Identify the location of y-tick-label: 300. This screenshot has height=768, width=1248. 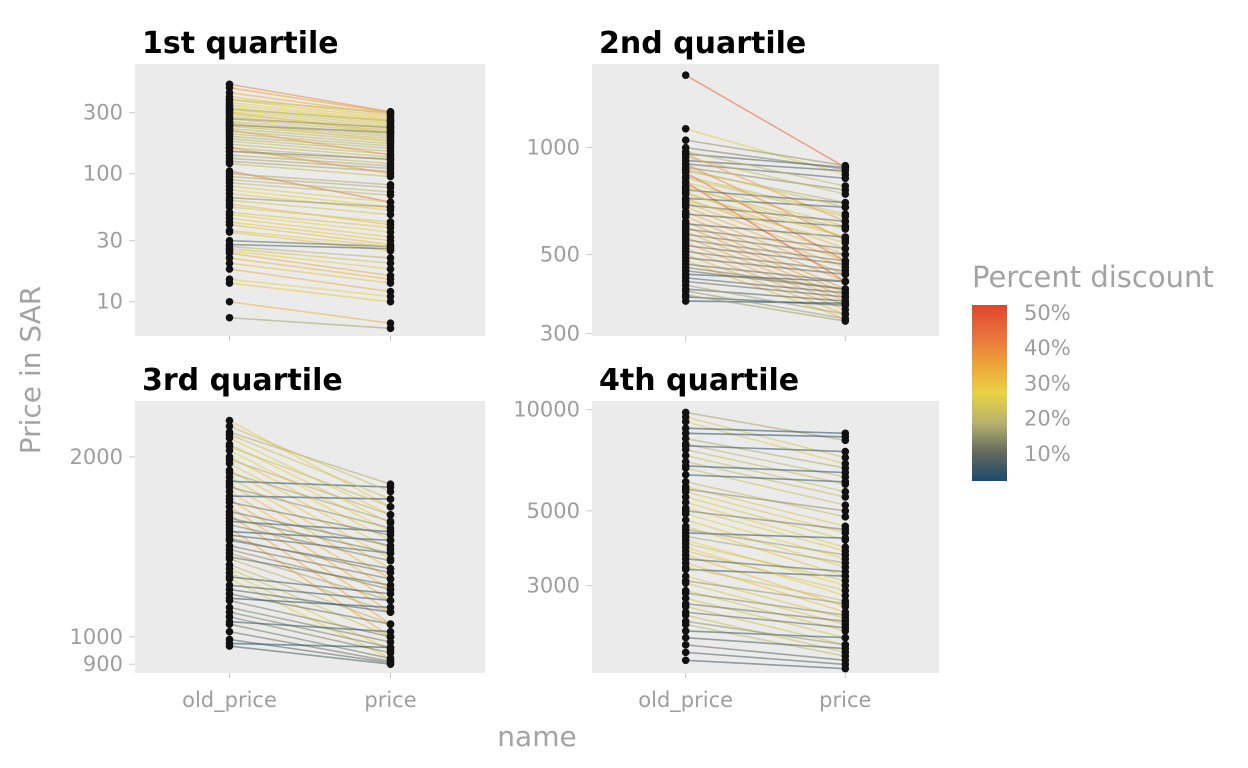
(560, 333).